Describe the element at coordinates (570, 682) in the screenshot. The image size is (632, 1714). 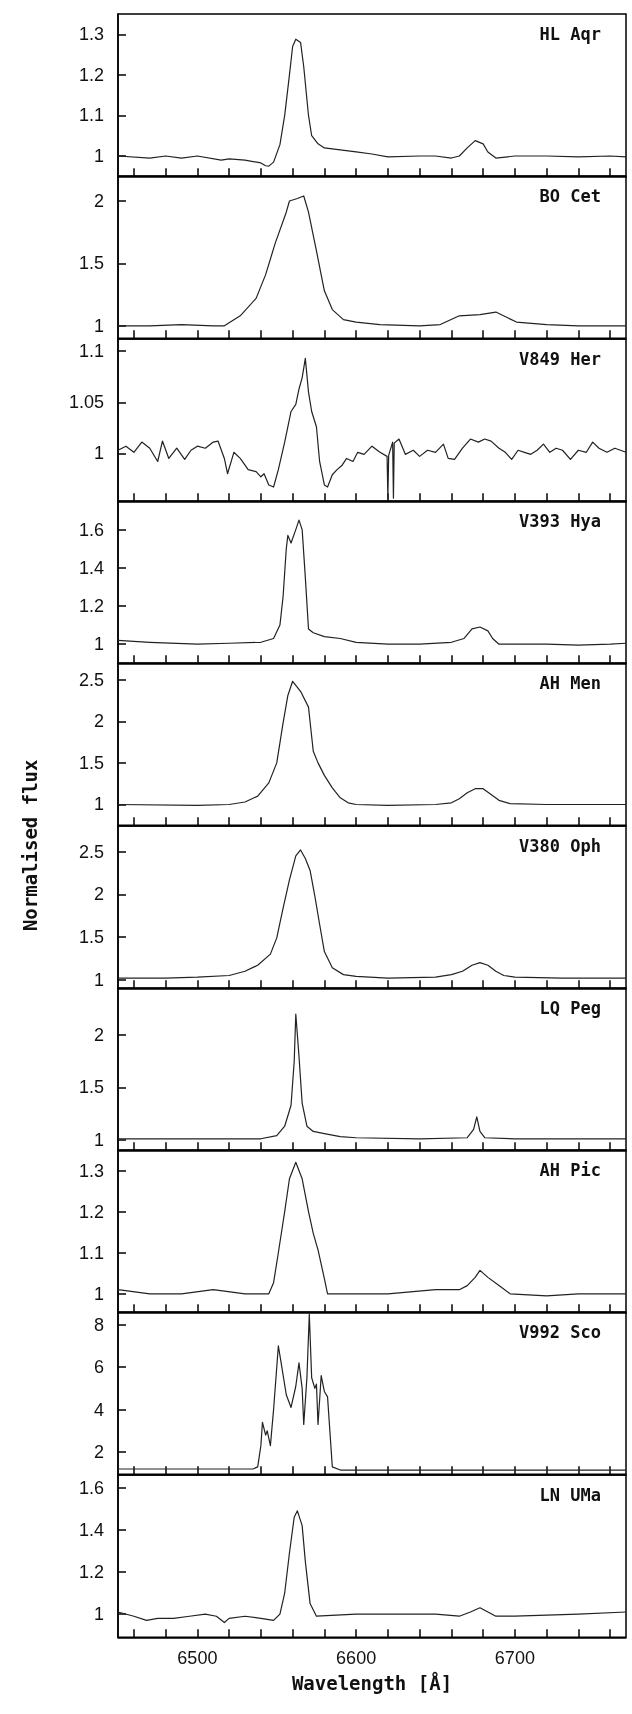
I see `text: AH Men` at that location.